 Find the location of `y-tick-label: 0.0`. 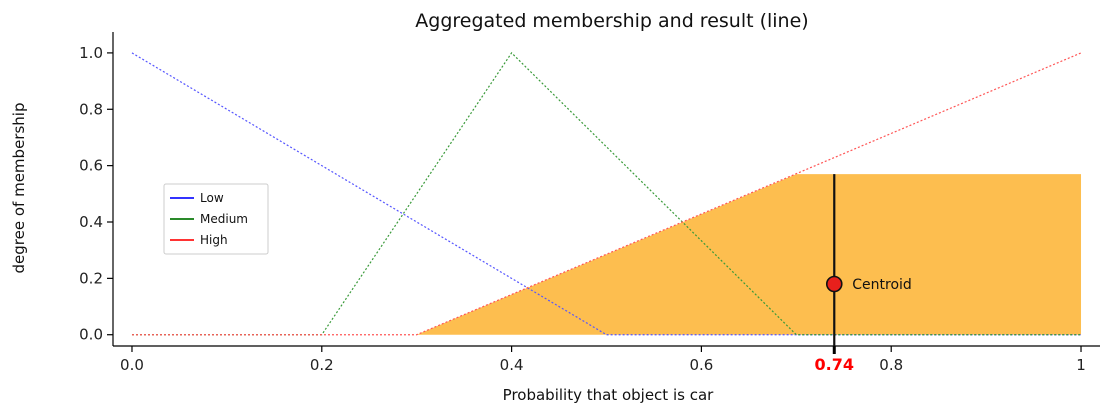

y-tick-label: 0.0 is located at coordinates (91, 335).